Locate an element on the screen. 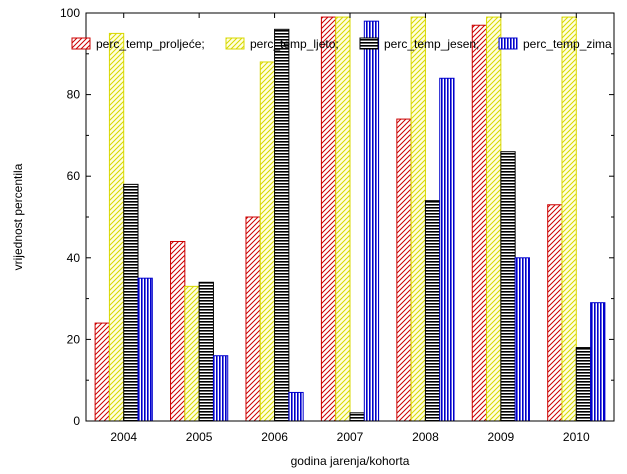  bar-4-2006 is located at coordinates (296, 406).